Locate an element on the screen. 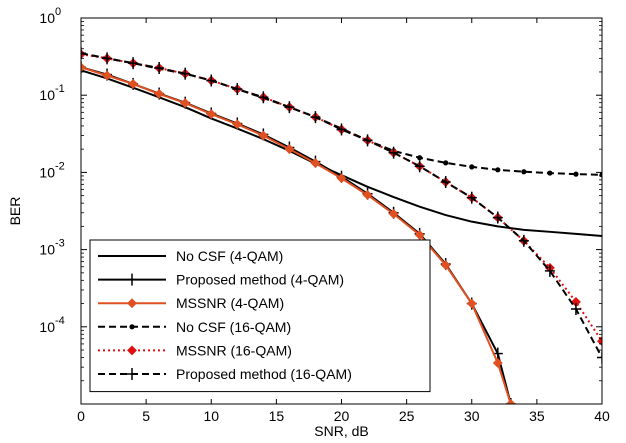 Image resolution: width=626 pixels, height=443 pixels. y-axis-title: BER is located at coordinates (15, 211).